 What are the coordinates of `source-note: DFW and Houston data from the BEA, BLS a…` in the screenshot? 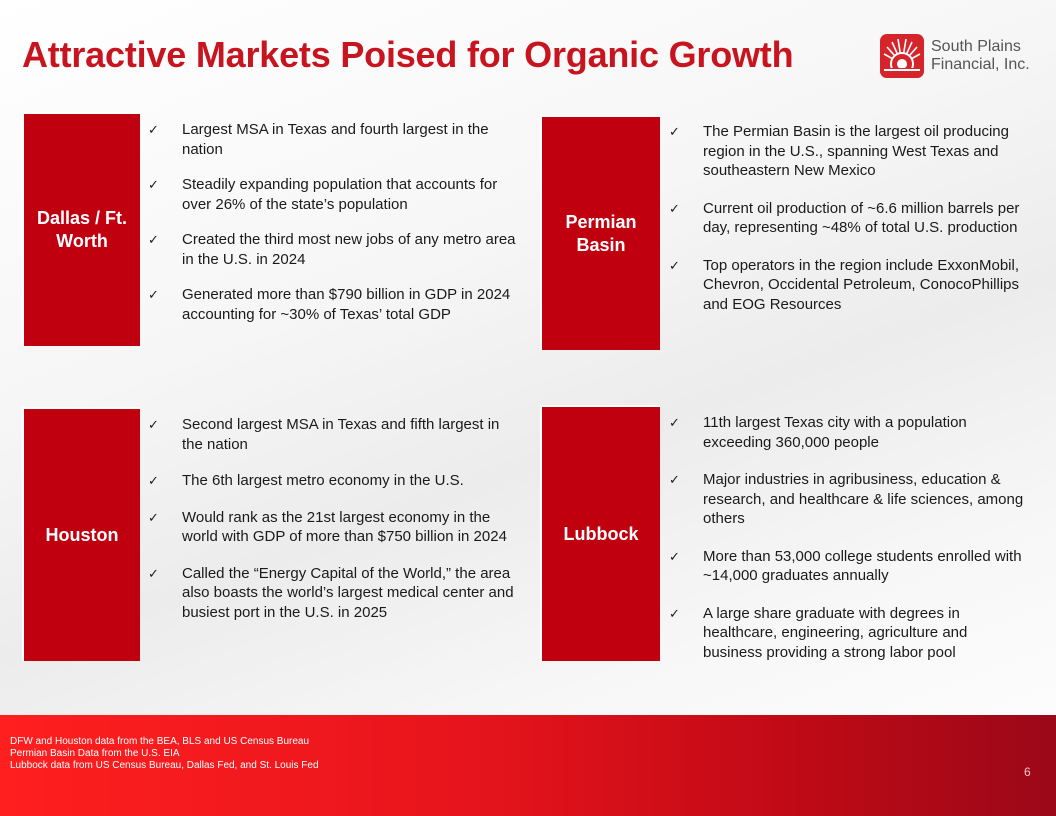 It's located at (160, 741).